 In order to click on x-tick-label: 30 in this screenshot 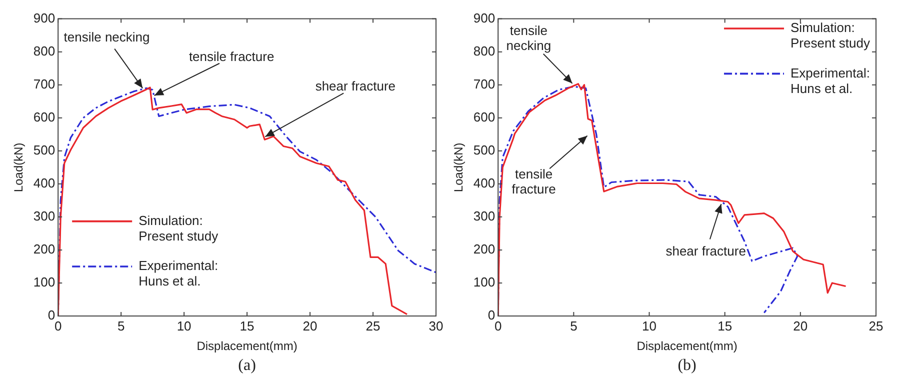, I will do `click(436, 326)`.